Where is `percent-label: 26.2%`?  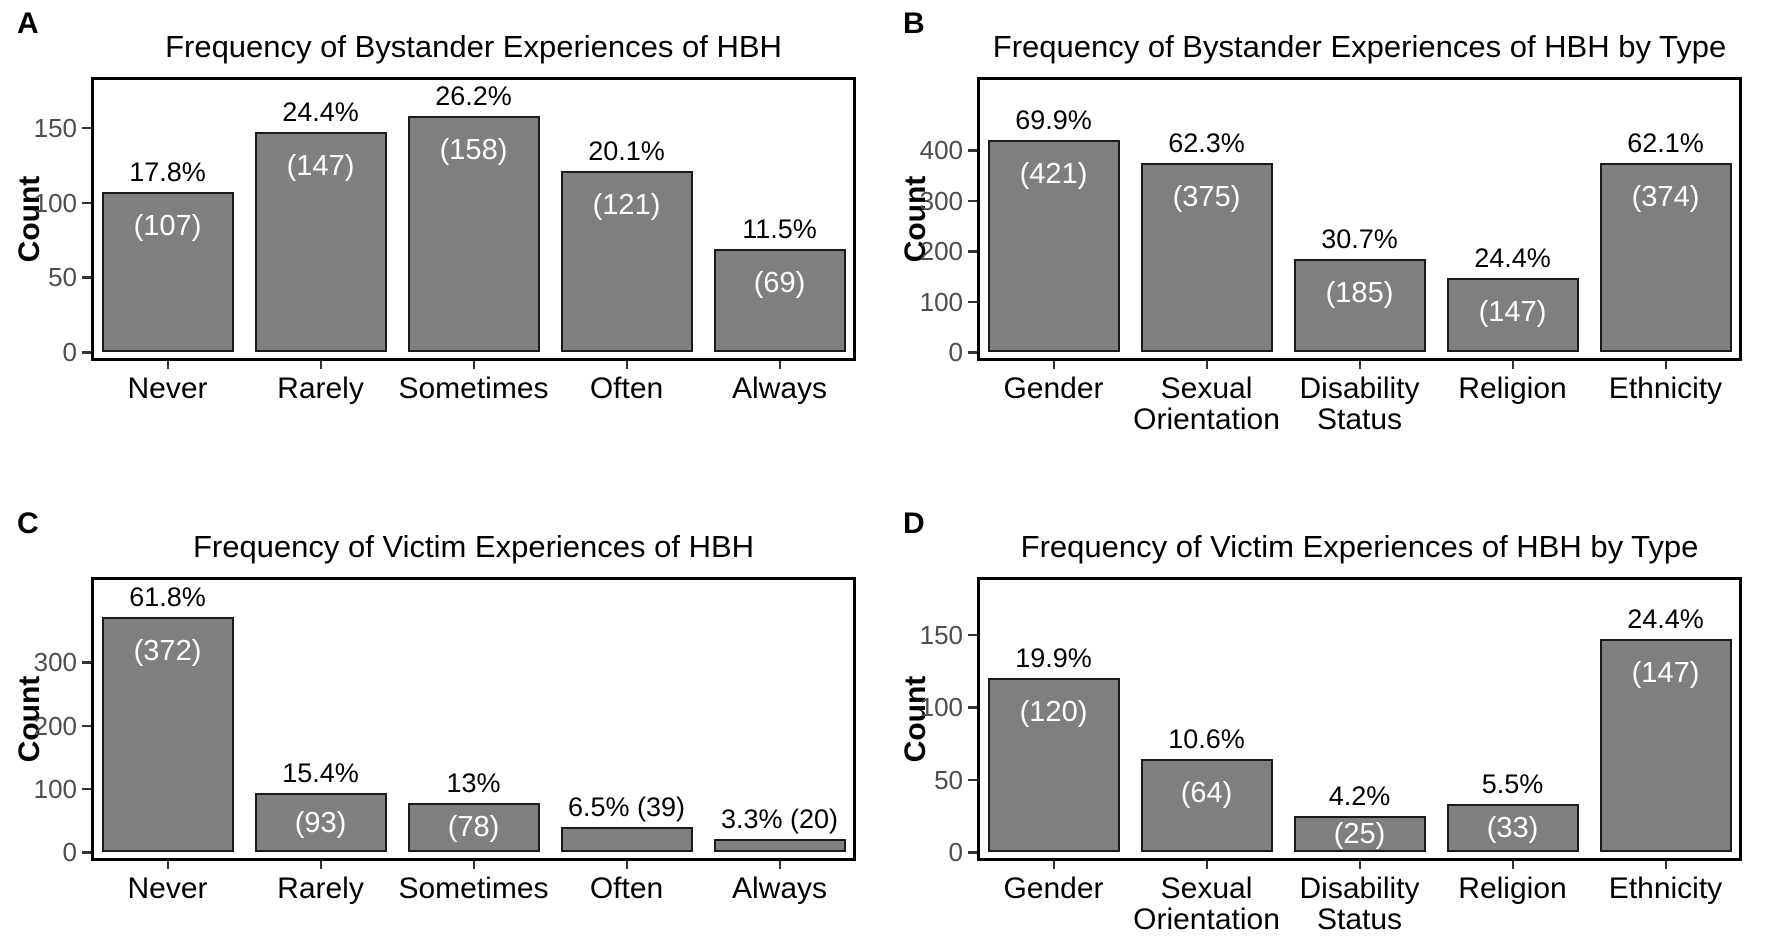
percent-label: 26.2% is located at coordinates (473, 95).